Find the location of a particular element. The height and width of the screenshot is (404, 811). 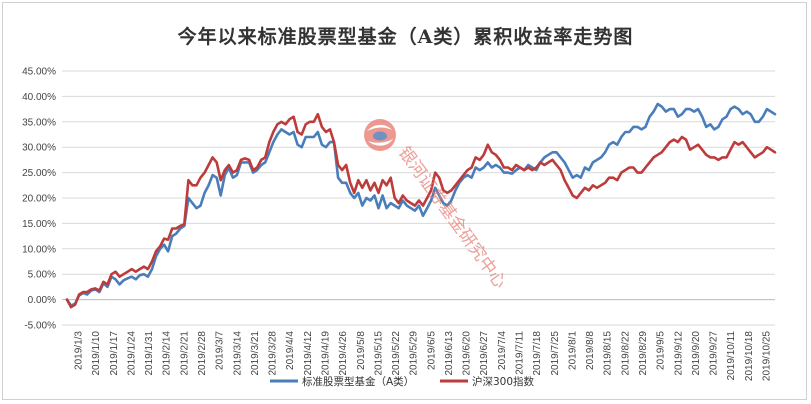

x-tick-label: 2019/6/5 is located at coordinates (431, 350).